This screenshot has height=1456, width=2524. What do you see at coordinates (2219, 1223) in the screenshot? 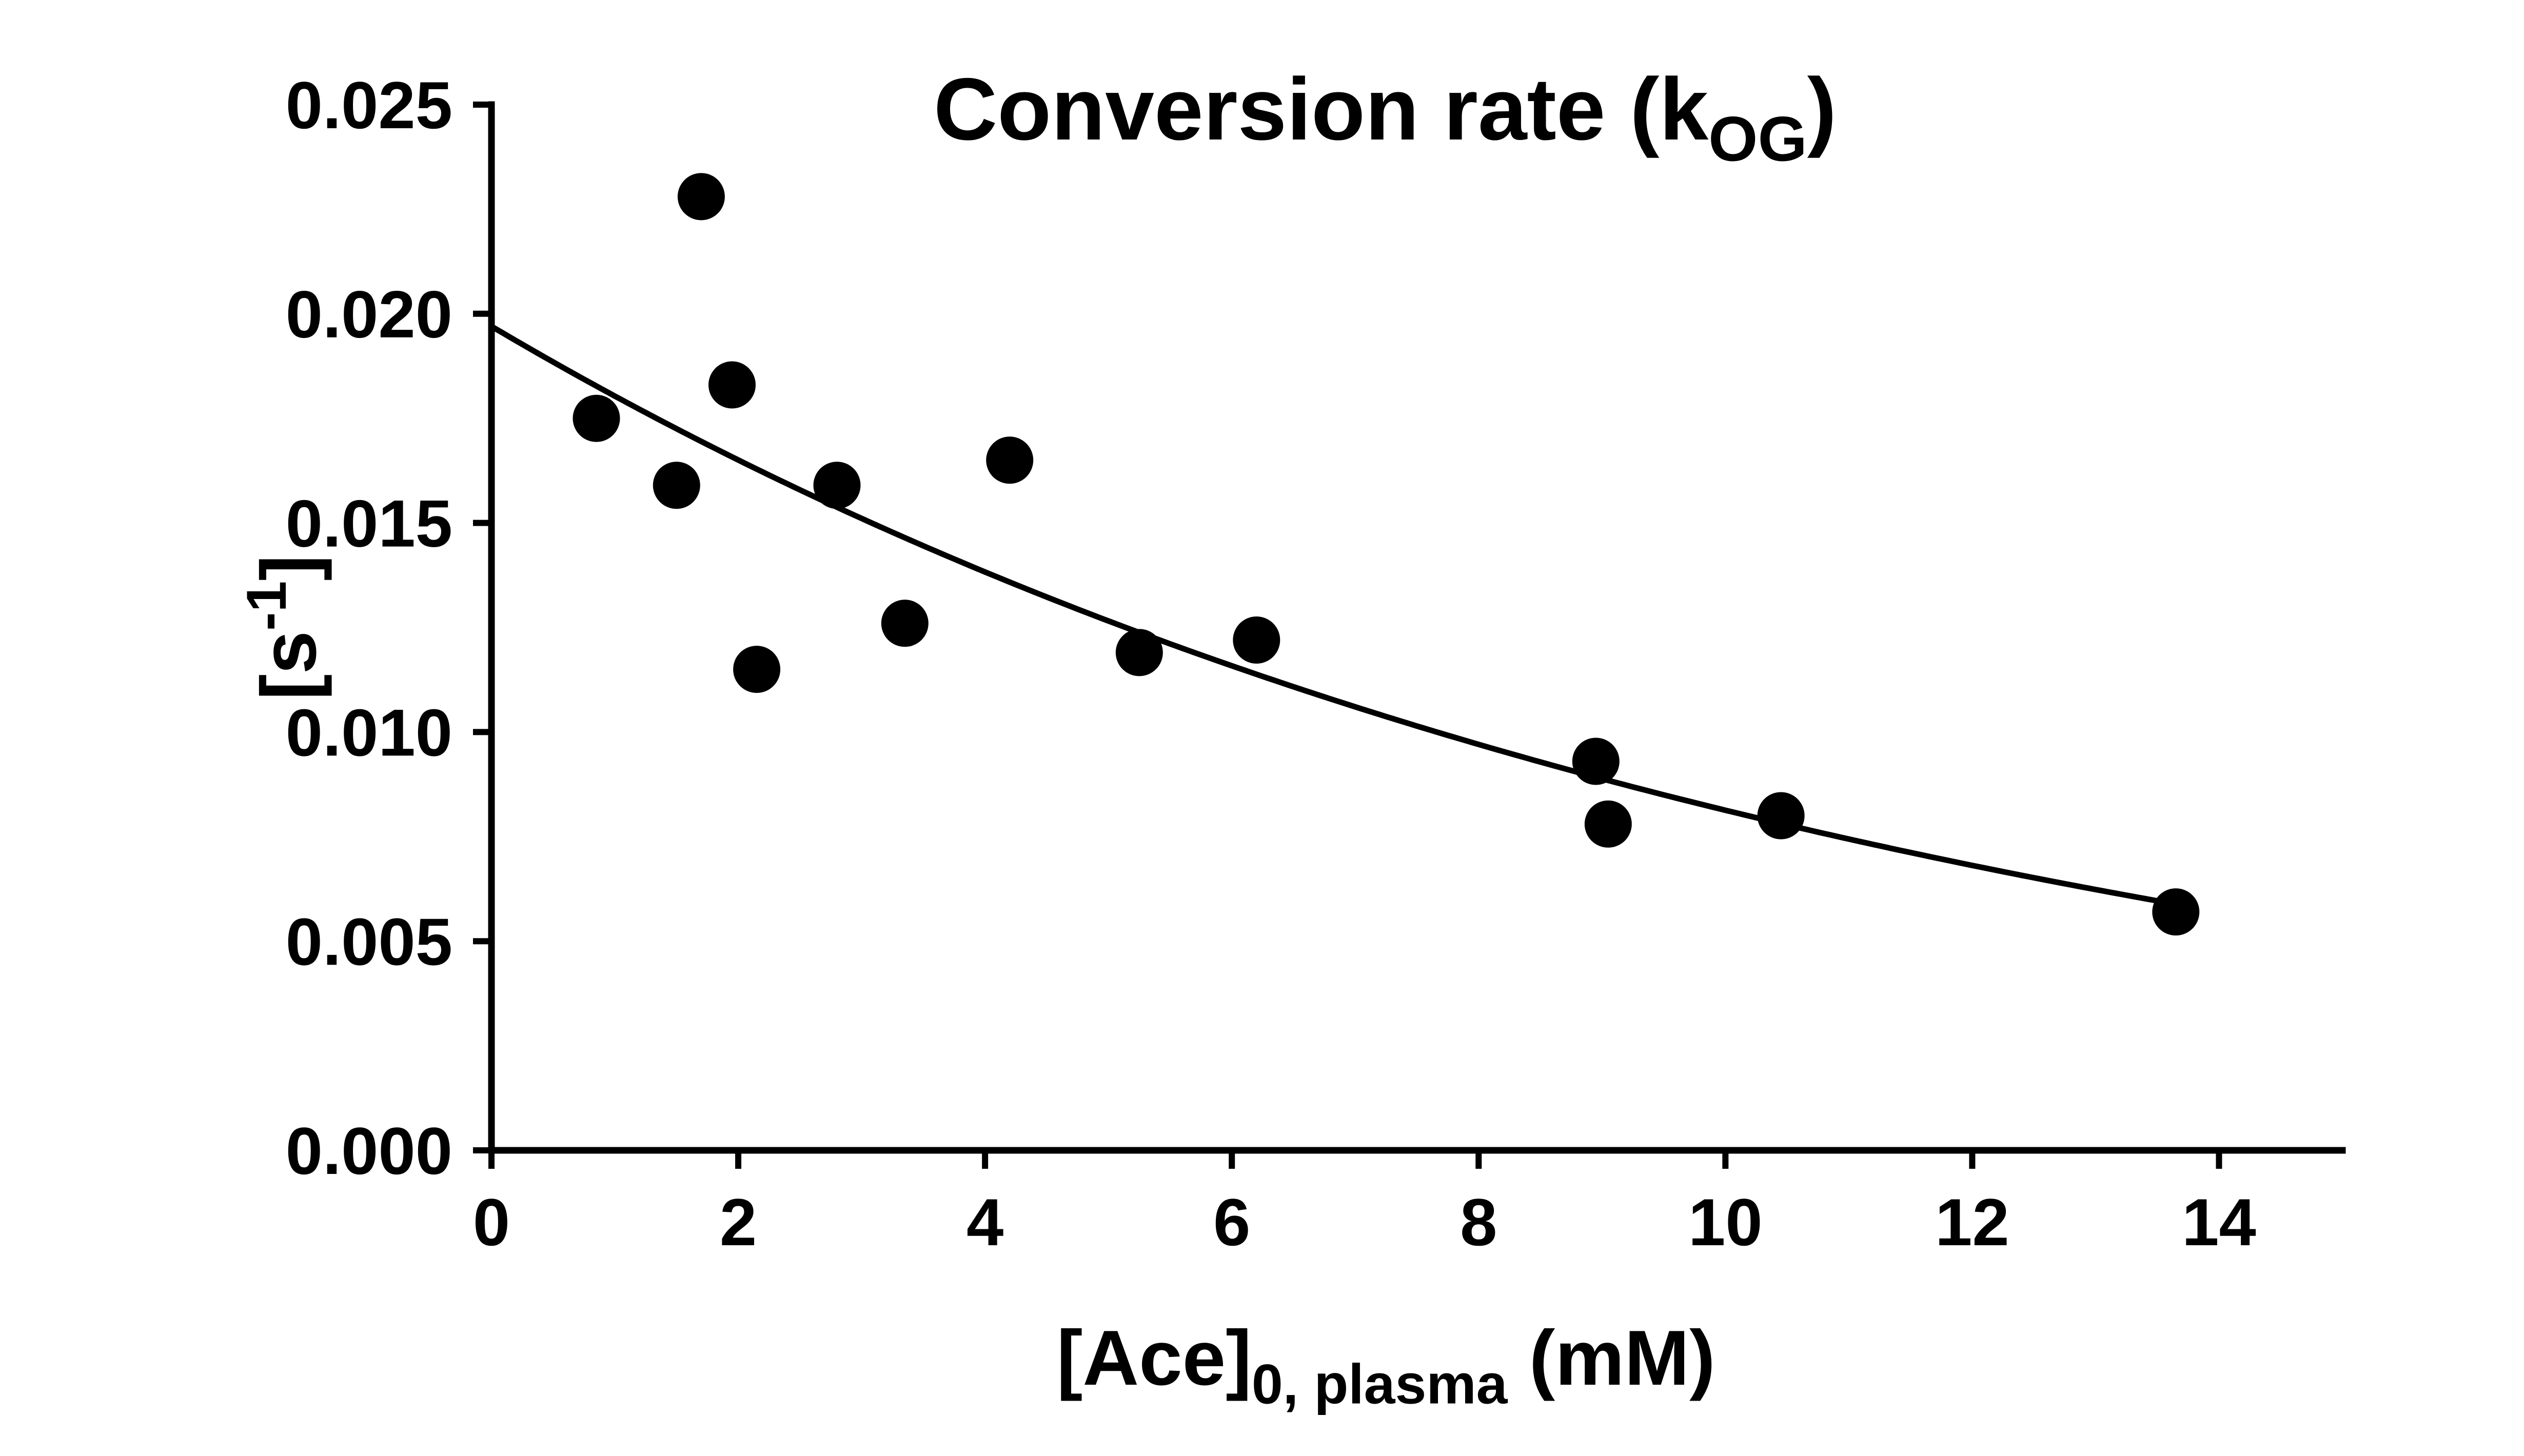
I see `x-tick-label: 14` at bounding box center [2219, 1223].